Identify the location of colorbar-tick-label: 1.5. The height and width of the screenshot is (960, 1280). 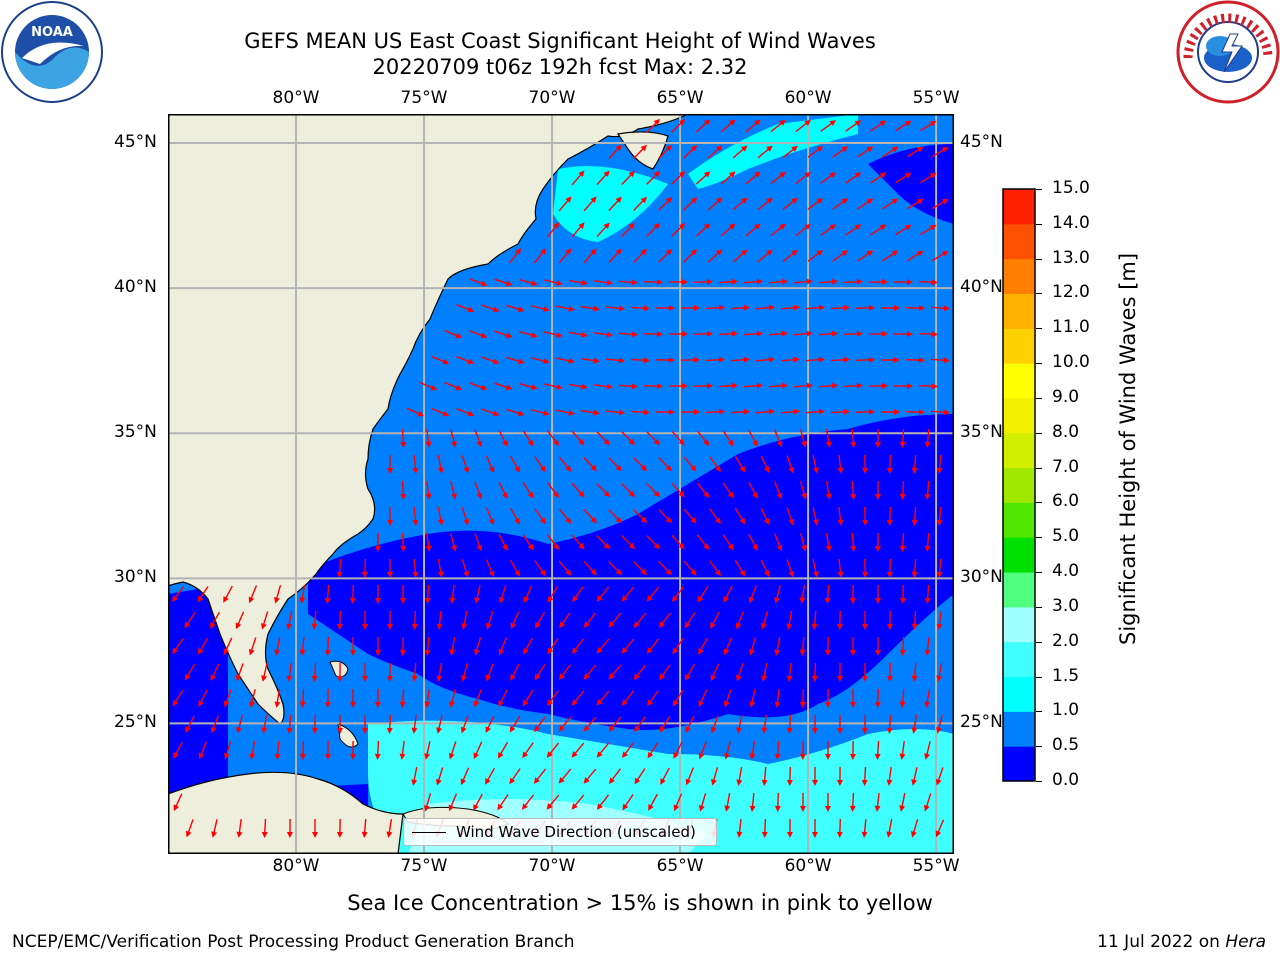
(1066, 675).